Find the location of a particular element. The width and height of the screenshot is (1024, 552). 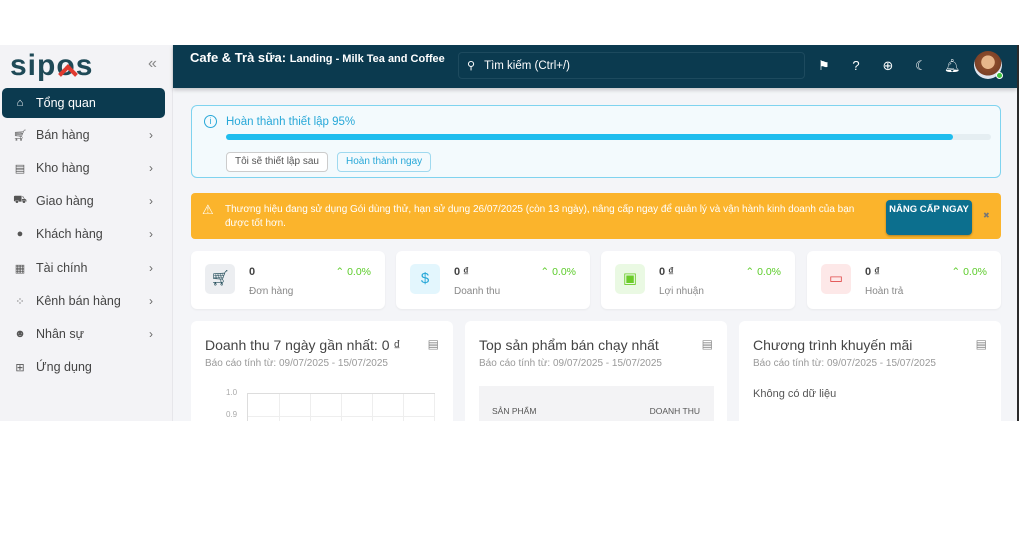

logo: sipos is located at coordinates (52, 65).